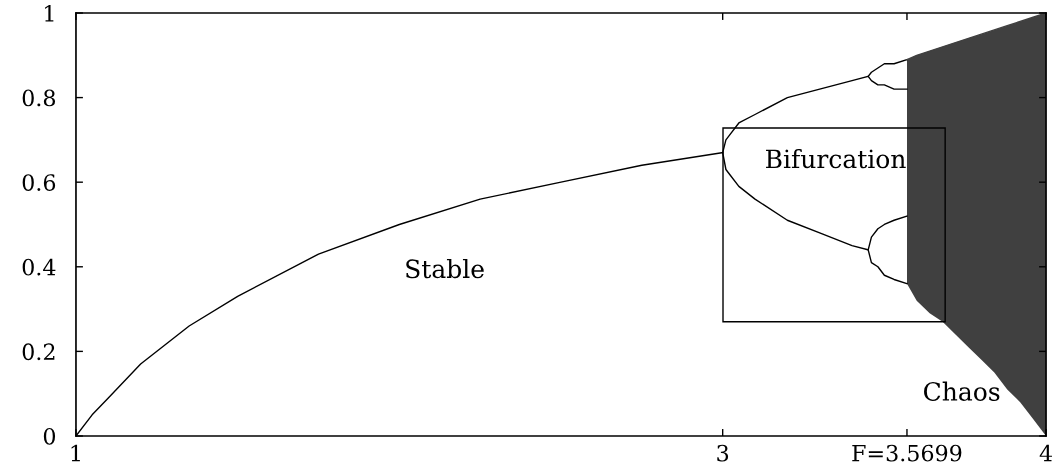 Image resolution: width=1061 pixels, height=474 pixels. I want to click on x-tick-label: 3, so click(723, 453).